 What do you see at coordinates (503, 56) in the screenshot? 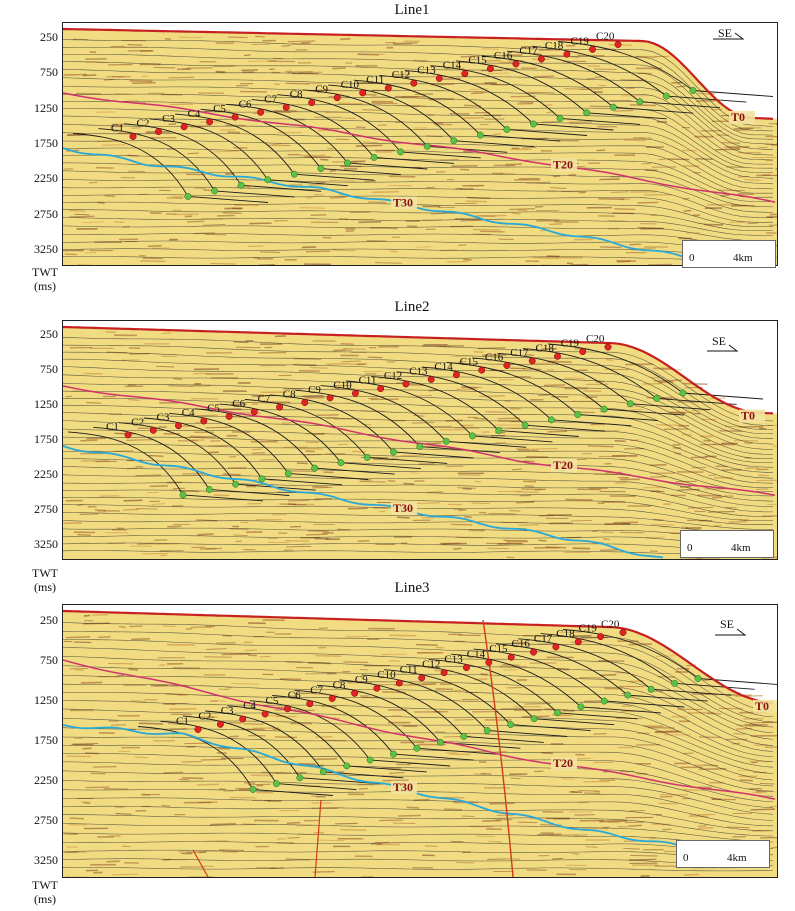
I see `clinoform-label: C16` at bounding box center [503, 56].